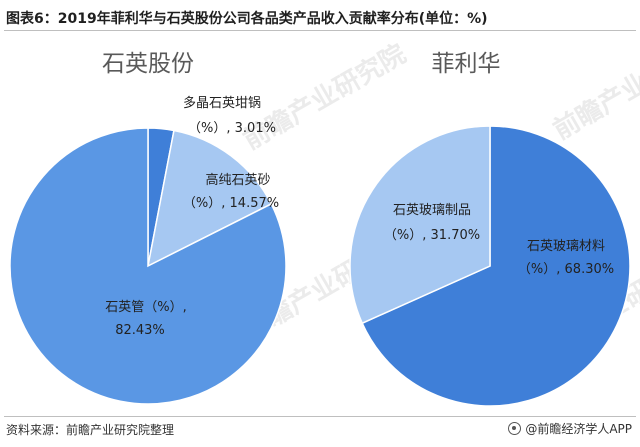 The image size is (640, 447). I want to click on footer-divider, so click(320, 416).